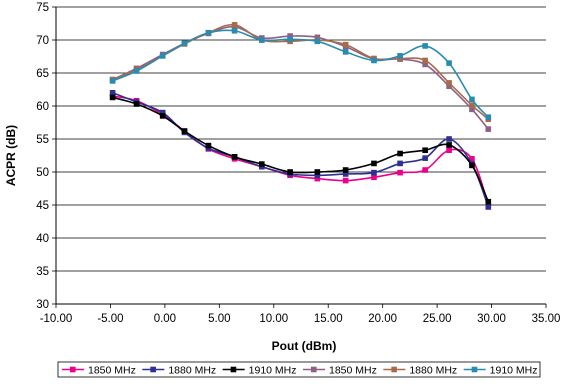 This screenshot has height=386, width=583. What do you see at coordinates (328, 319) in the screenshot?
I see `x-tick-label: 15.00` at bounding box center [328, 319].